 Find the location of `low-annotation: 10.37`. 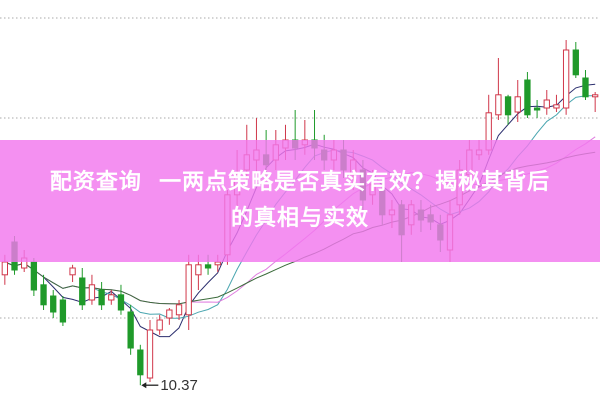

low-annotation: 10.37 is located at coordinates (169, 385).